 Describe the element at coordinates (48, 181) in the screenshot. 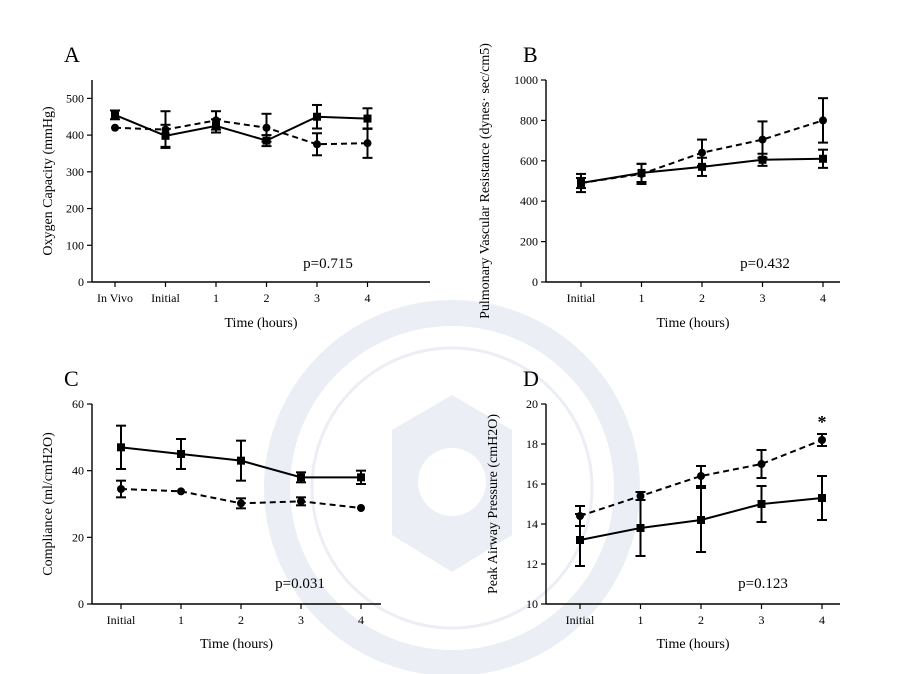

I see `y-axis-title: Oxygen Capacity (mmHg)` at that location.